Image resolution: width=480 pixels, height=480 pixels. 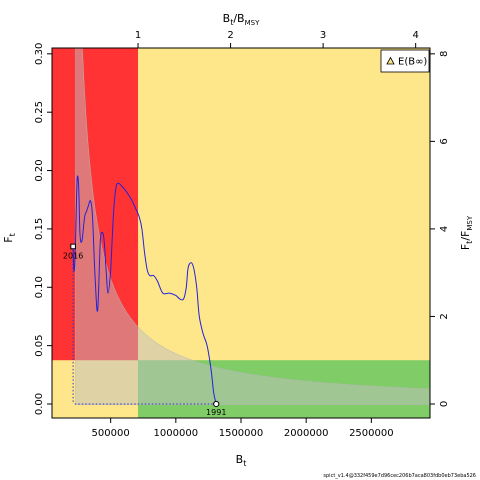 I want to click on right-axis-title-sub2: MSY, so click(x=470, y=222).